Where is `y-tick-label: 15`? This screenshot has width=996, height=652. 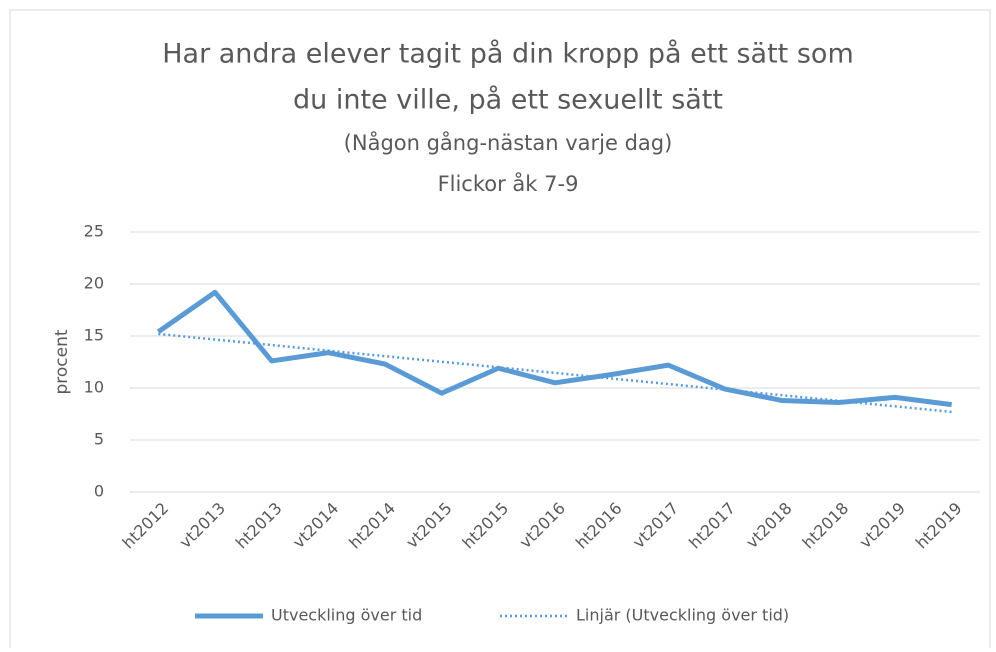 y-tick-label: 15 is located at coordinates (94, 335).